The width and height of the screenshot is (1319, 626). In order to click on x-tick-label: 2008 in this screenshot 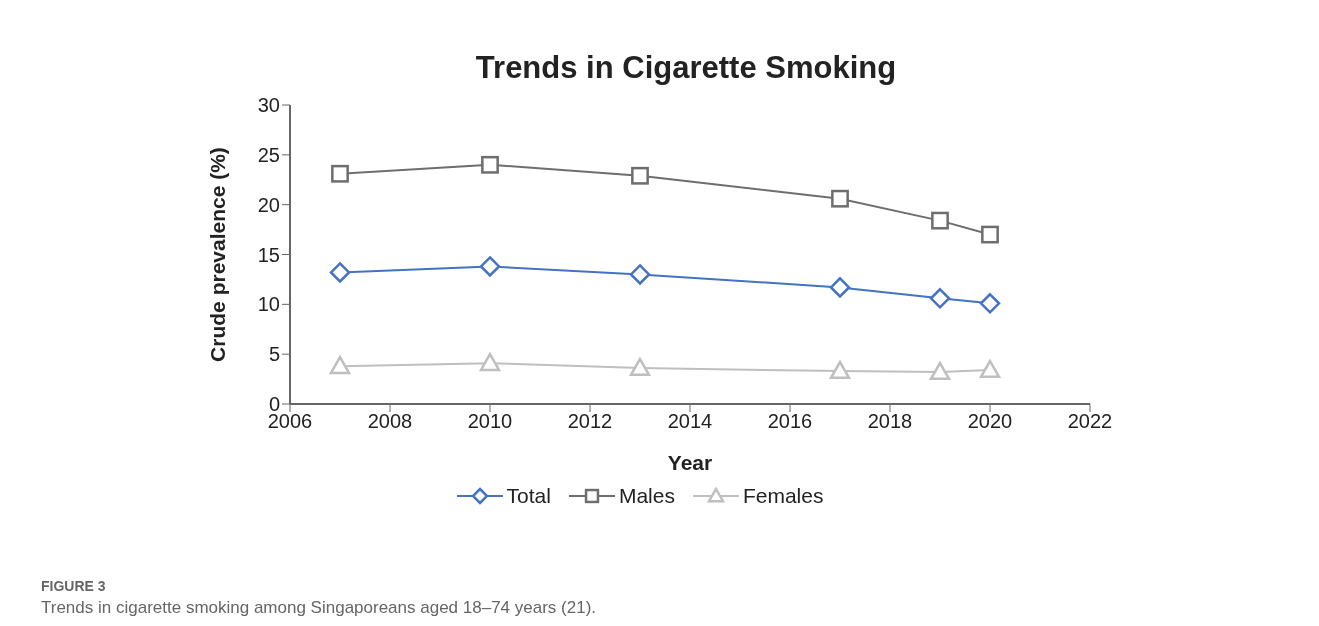, I will do `click(390, 421)`.